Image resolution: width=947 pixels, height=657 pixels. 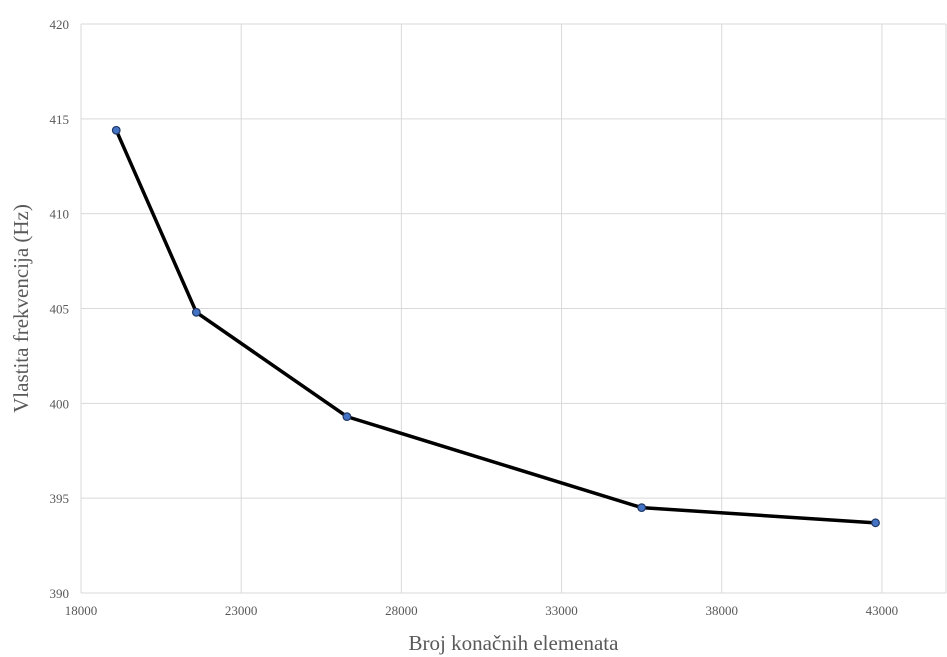 What do you see at coordinates (21, 308) in the screenshot?
I see `y-axis-title: Vlastita frekvencija (Hz)` at bounding box center [21, 308].